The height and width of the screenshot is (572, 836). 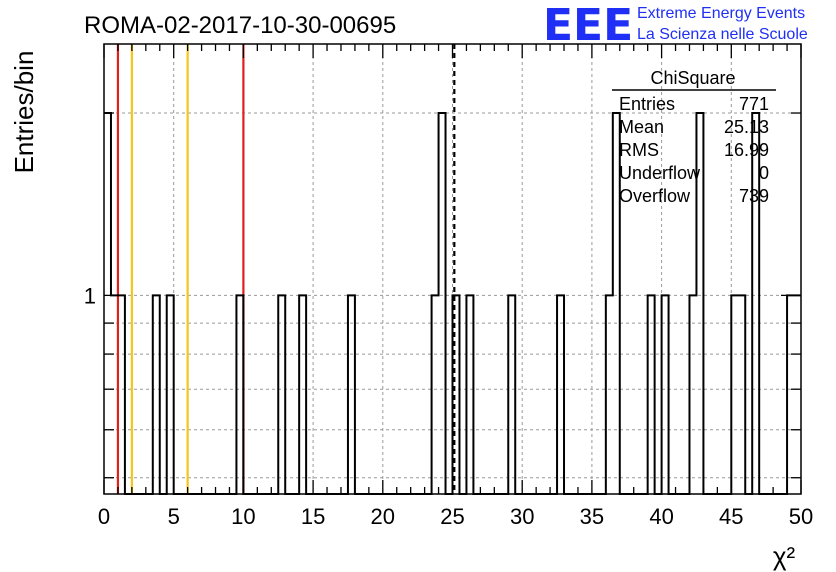 I want to click on stats-label: RMS, so click(x=639, y=150).